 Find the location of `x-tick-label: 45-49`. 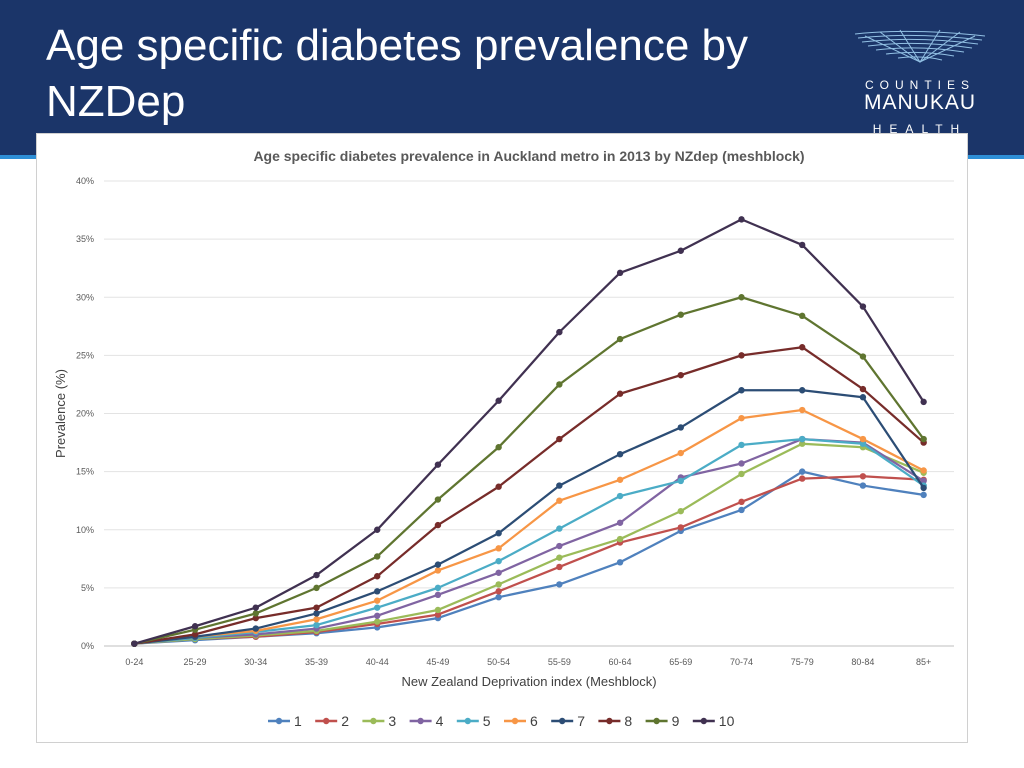

x-tick-label: 45-49 is located at coordinates (437, 662).